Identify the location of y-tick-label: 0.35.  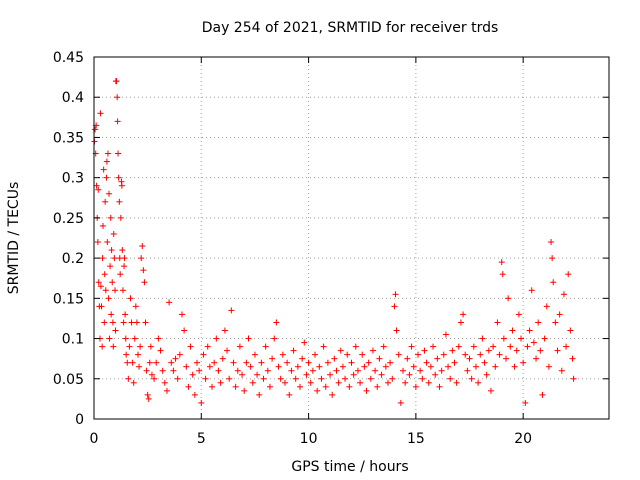
(68, 138).